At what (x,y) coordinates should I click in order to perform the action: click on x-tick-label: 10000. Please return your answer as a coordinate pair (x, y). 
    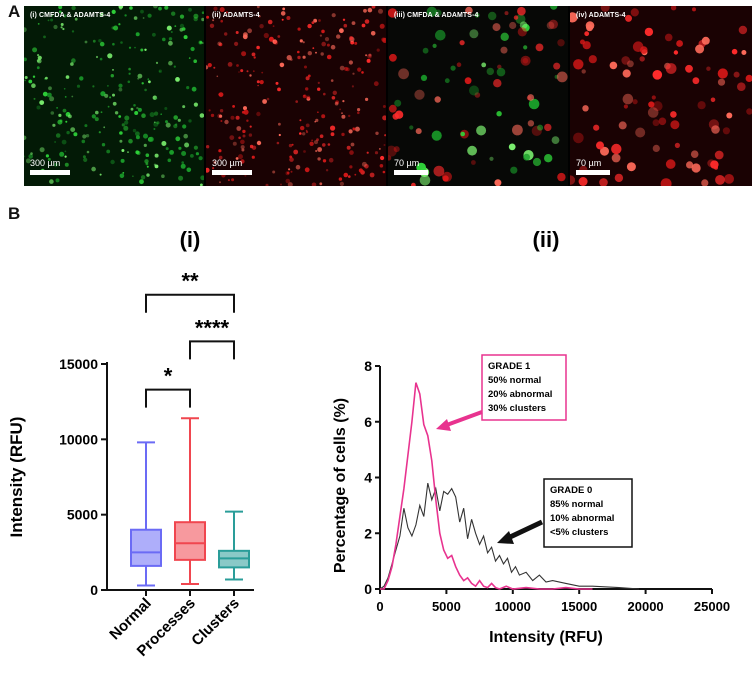
    Looking at the image, I should click on (513, 606).